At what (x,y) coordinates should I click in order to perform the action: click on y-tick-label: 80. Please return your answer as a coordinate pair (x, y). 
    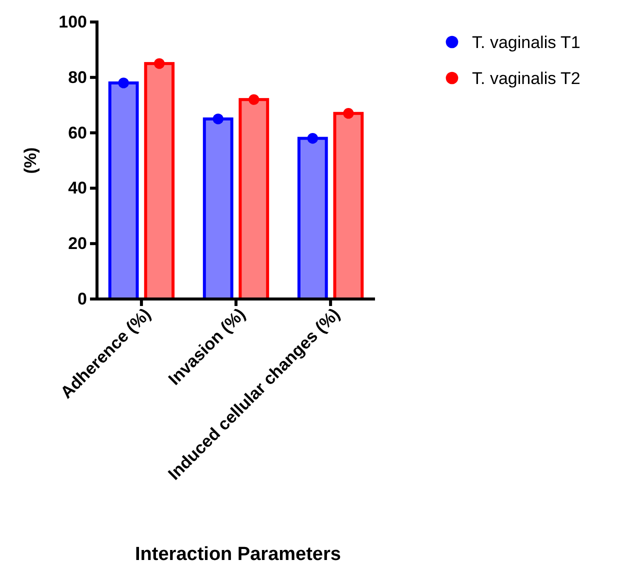
    Looking at the image, I should click on (77, 77).